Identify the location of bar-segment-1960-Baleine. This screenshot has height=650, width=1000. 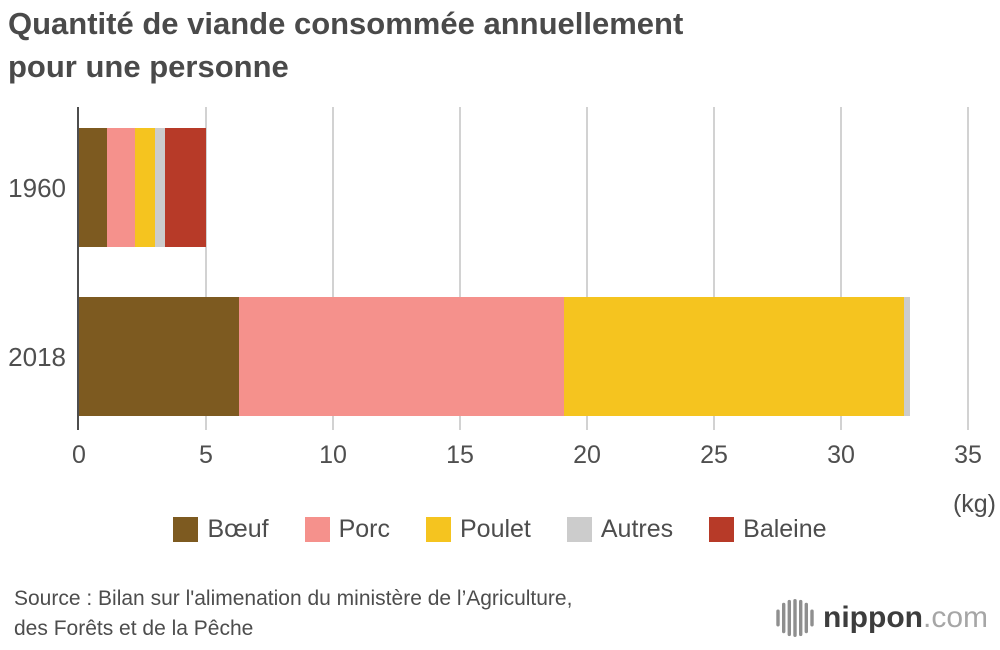
(185, 187).